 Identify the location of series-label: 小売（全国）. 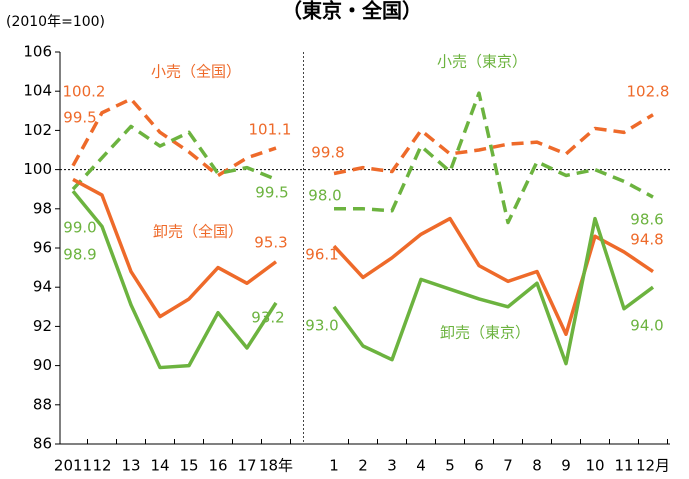
(196, 72).